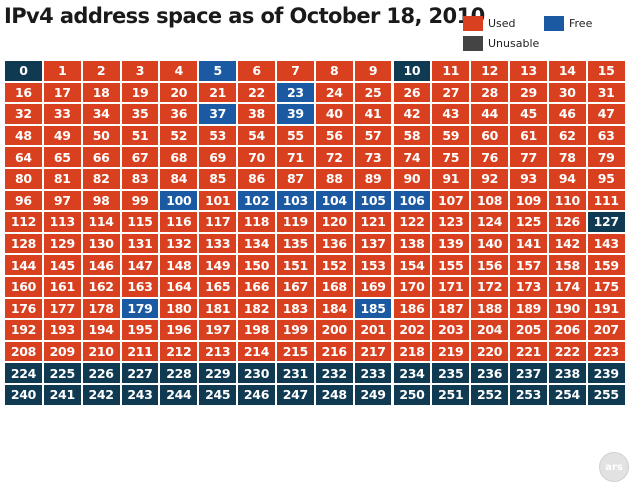 This screenshot has width=640, height=482. Describe the element at coordinates (23, 71) in the screenshot. I see `block-0-unusable: 0` at that location.